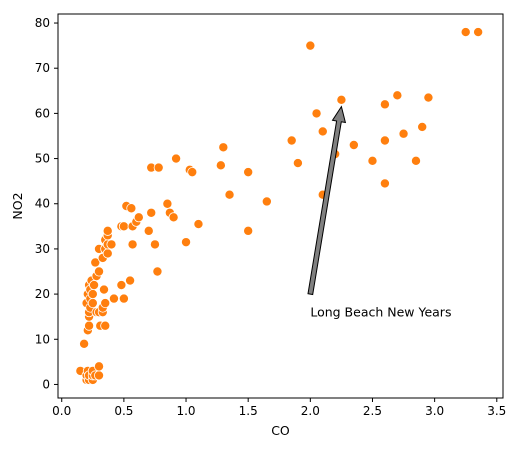  I want to click on y-tick-label: 60, so click(42, 113).